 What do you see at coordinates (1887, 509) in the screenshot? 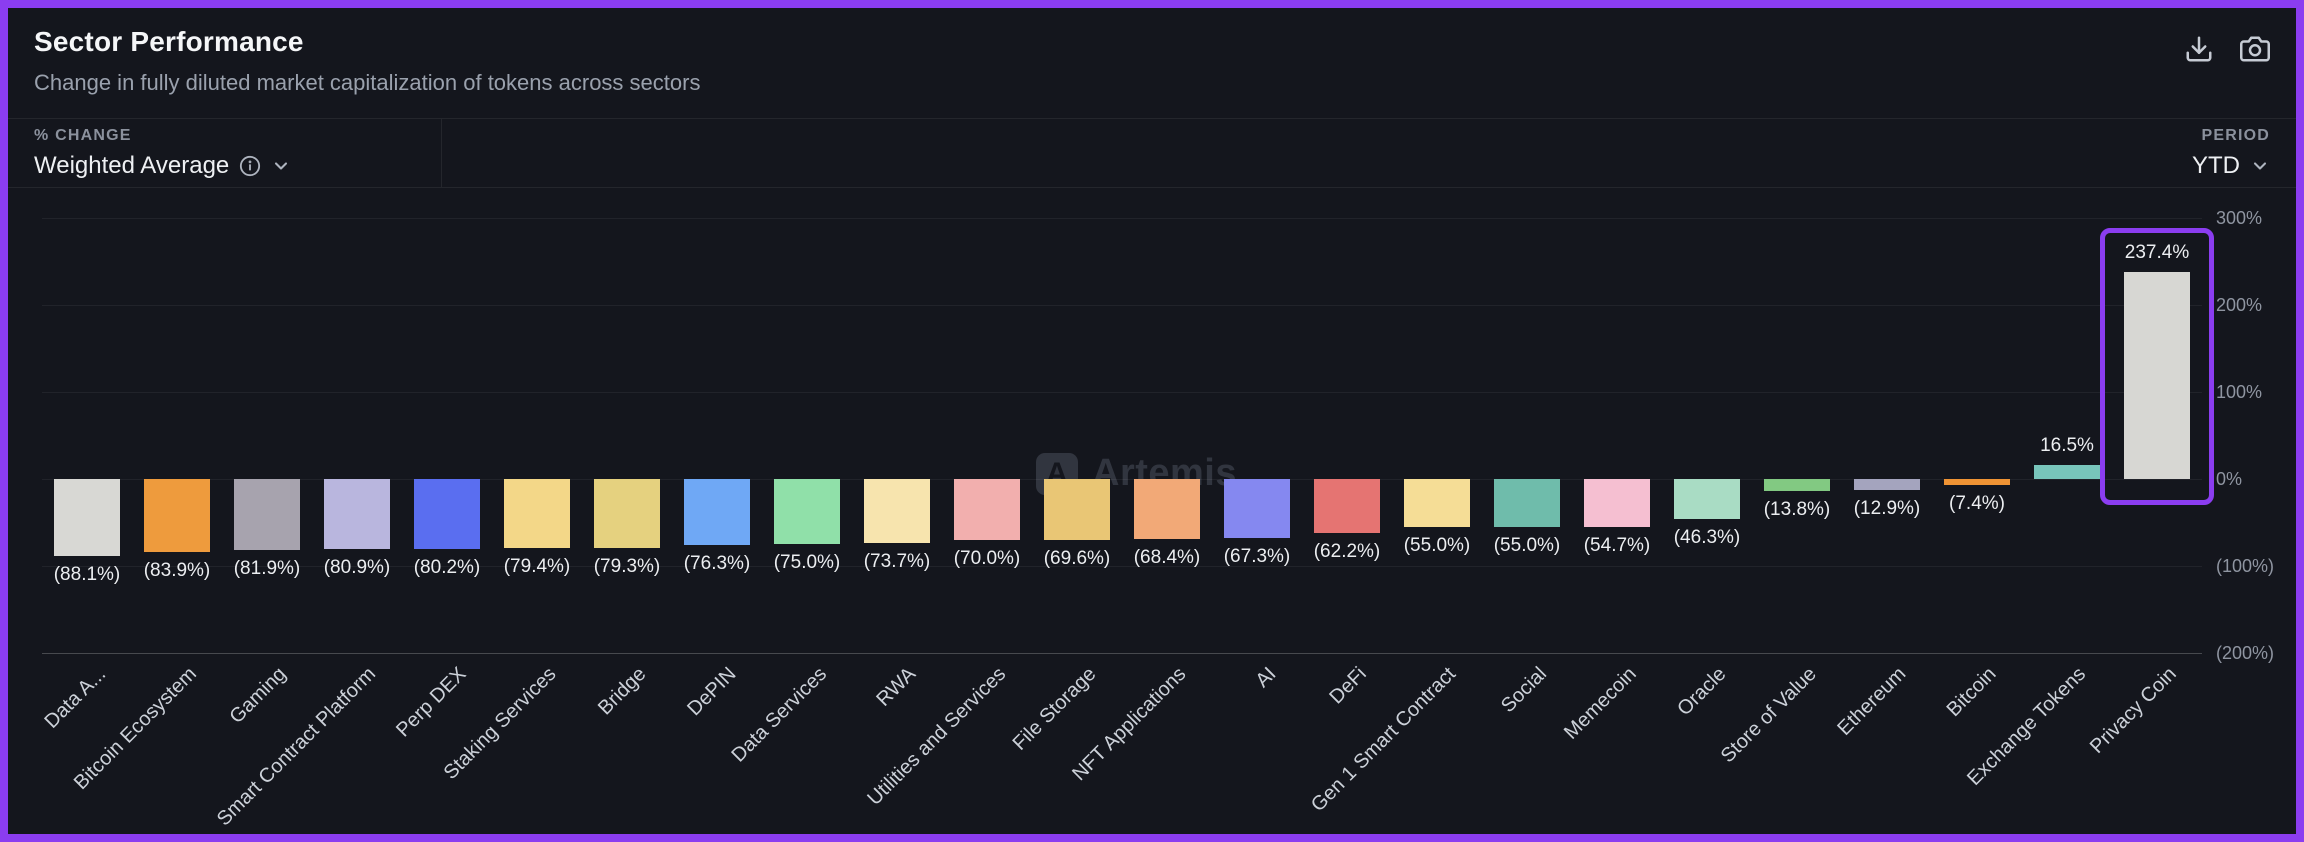
I see `bar-value-label-ethereum: (12.9%)` at bounding box center [1887, 509].